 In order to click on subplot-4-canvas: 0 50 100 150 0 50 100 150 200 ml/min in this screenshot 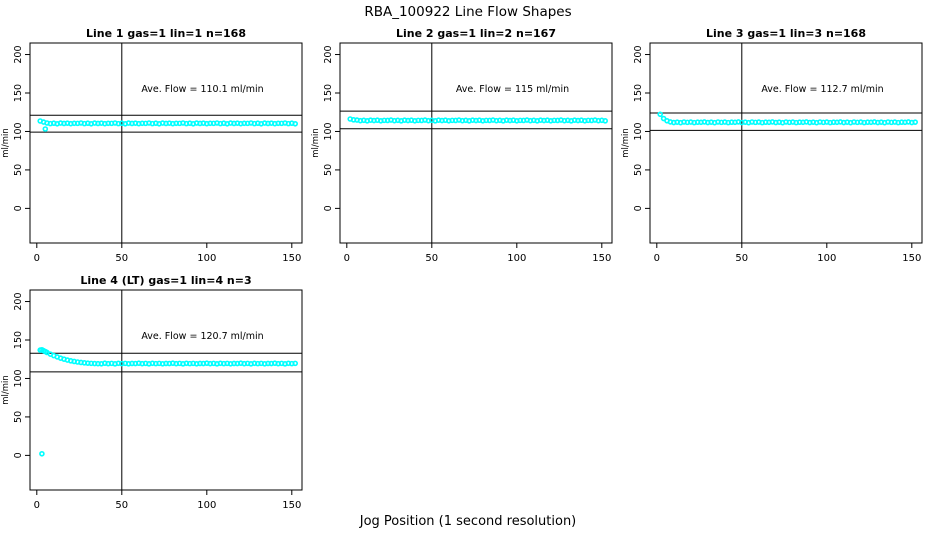, I will do `click(152, 400)`.